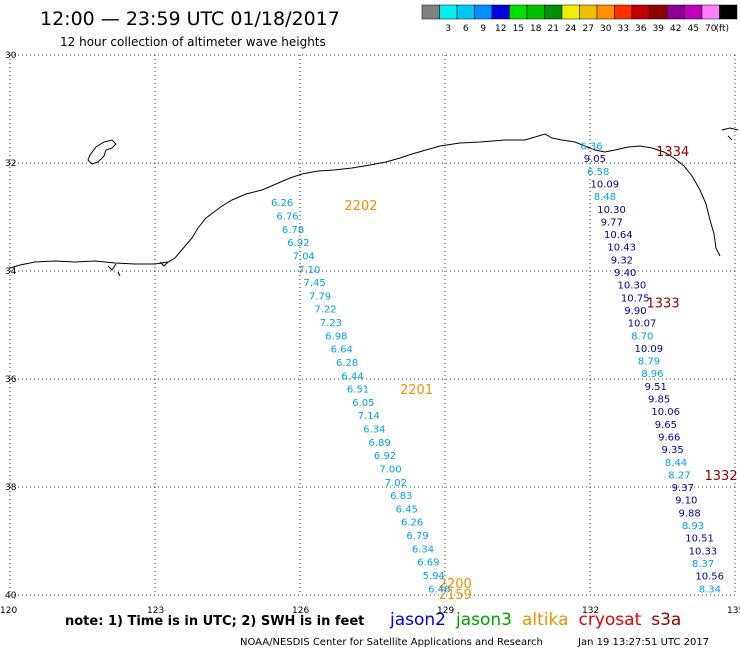  Describe the element at coordinates (648, 349) in the screenshot. I see `swh-value: 10.09` at that location.